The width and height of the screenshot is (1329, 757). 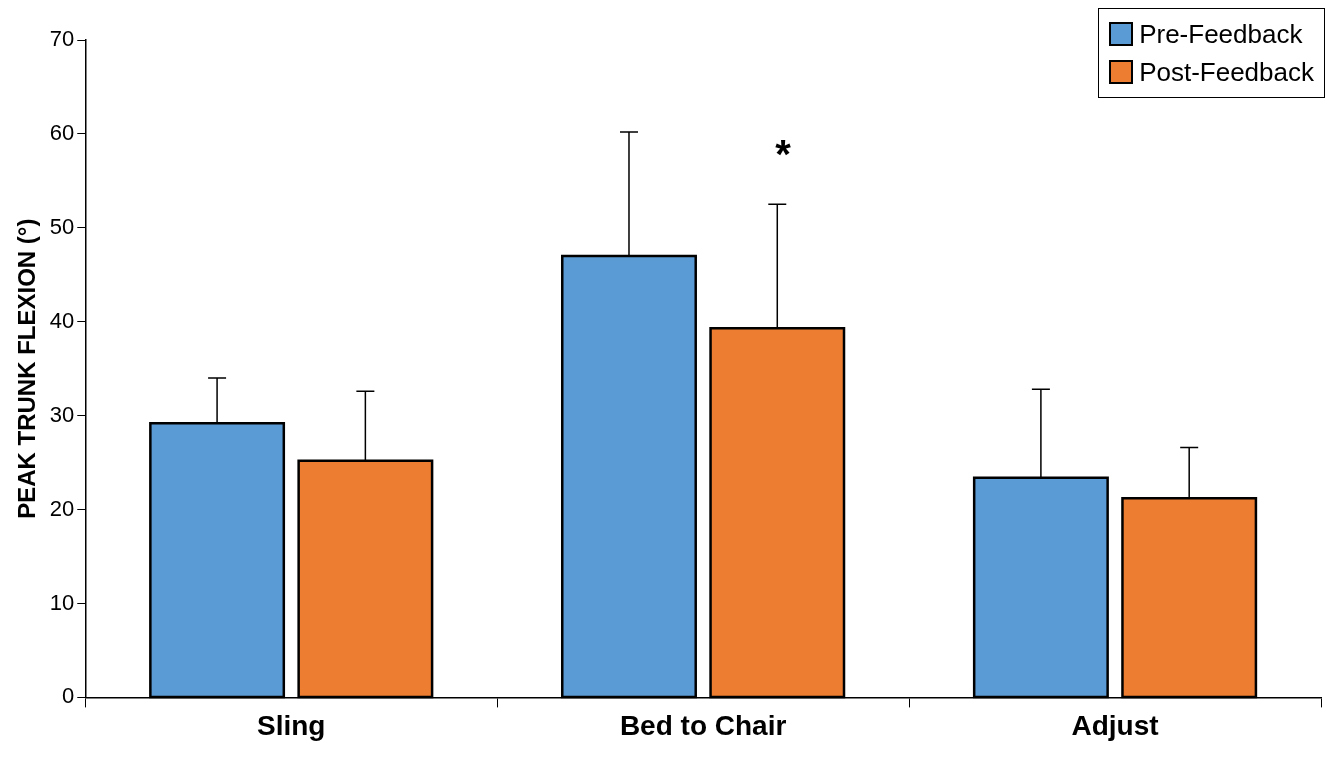 I want to click on x-tick-label: Sling, so click(x=291, y=725).